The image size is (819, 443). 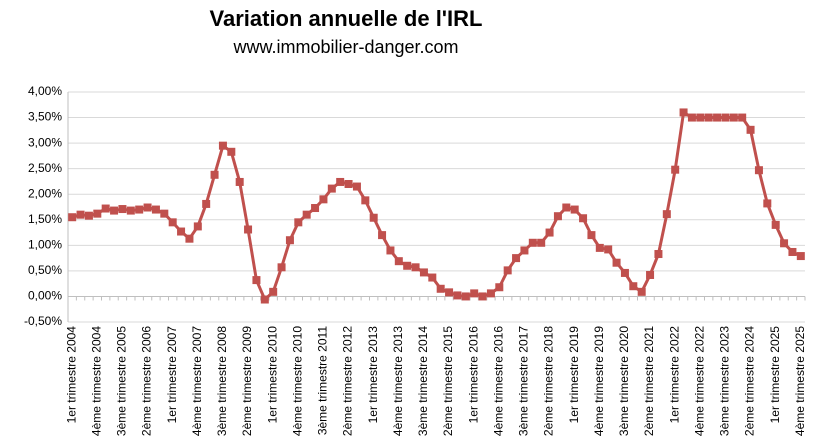 I want to click on y-tick-label: 1,50%, so click(x=45, y=219).